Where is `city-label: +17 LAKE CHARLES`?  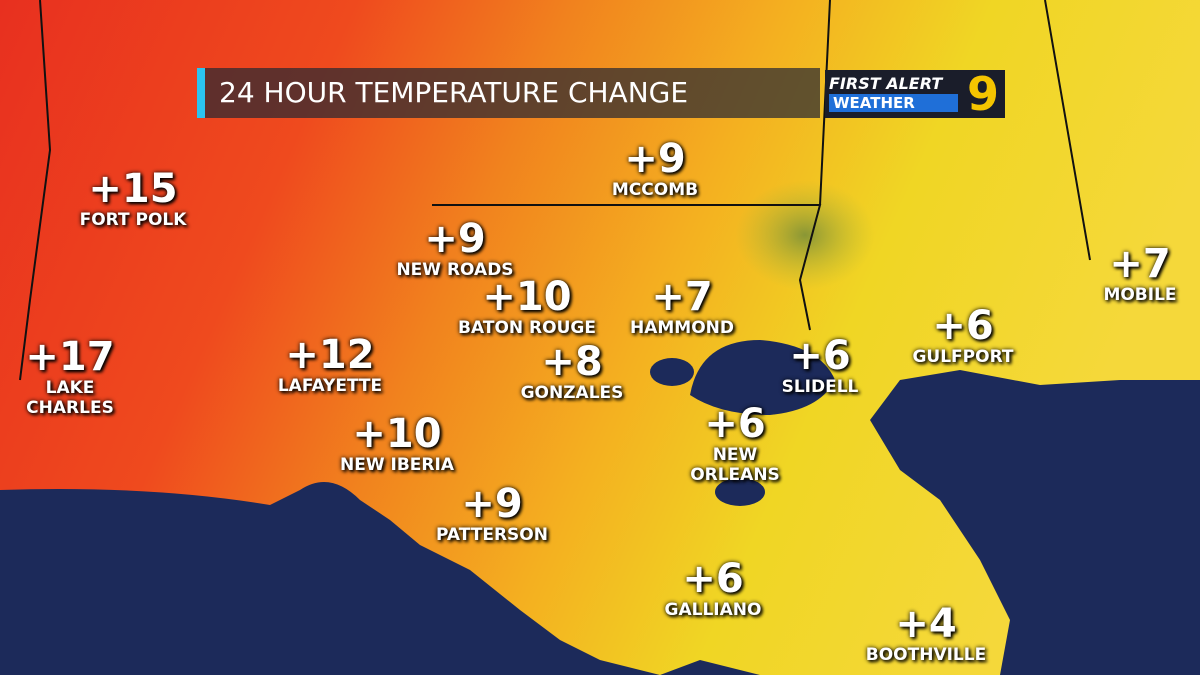
city-label: +17 LAKE CHARLES is located at coordinates (70, 377).